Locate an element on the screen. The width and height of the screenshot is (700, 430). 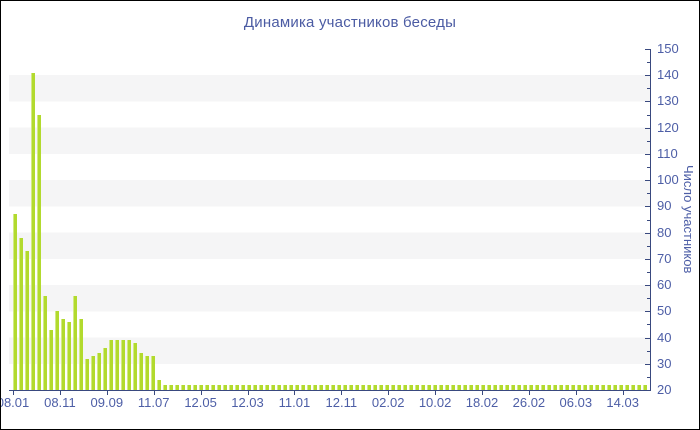
y-axis-tick-label: 40 is located at coordinates (664, 337).